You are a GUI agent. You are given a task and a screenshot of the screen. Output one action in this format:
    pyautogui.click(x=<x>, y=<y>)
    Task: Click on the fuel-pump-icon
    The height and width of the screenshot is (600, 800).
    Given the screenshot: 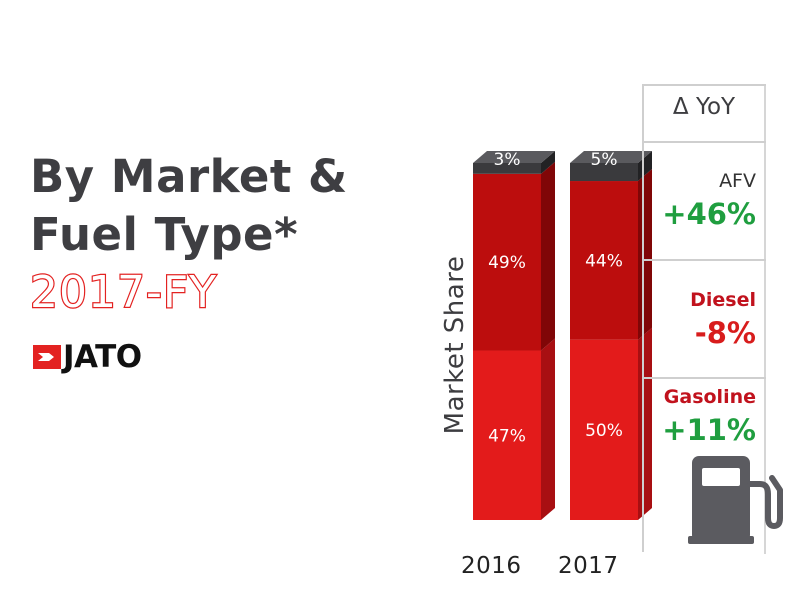 What is the action you would take?
    pyautogui.click(x=735, y=500)
    